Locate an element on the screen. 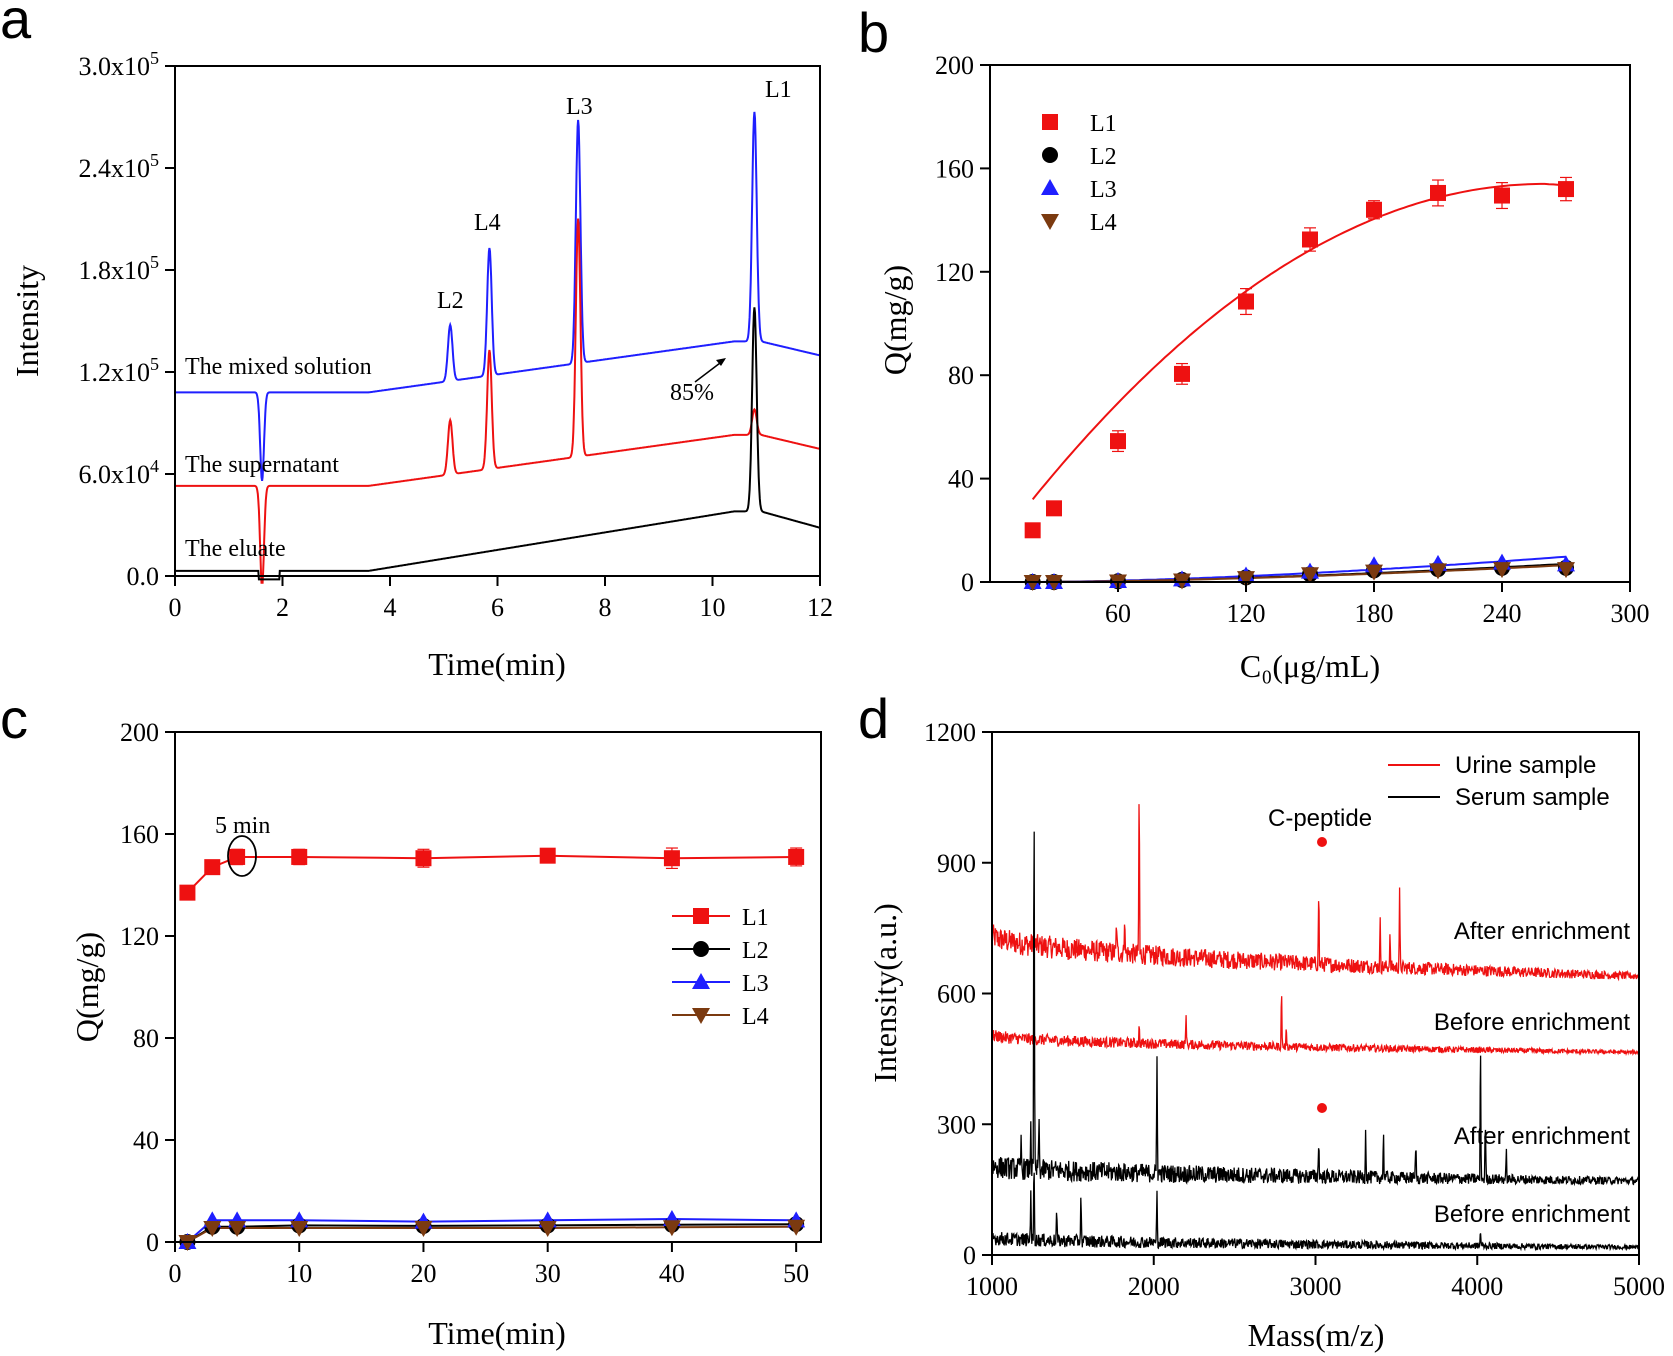  panel-letter-c: c is located at coordinates (14, 718).